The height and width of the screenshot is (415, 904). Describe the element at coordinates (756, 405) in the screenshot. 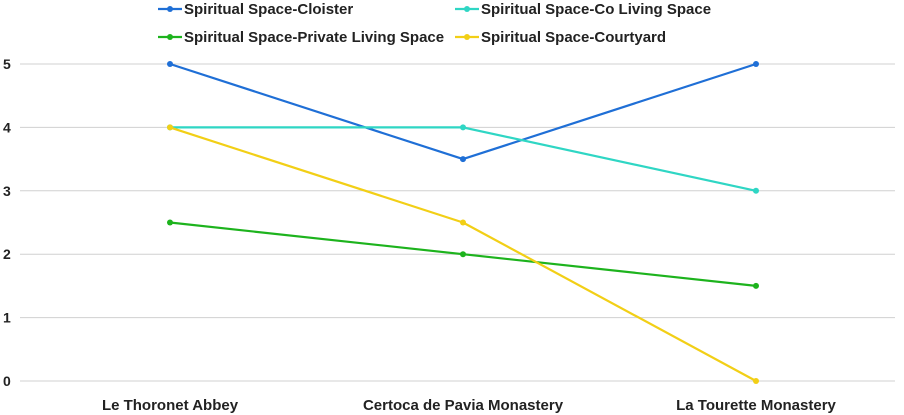

I see `x-tick-label: La Tourette Monastery` at that location.